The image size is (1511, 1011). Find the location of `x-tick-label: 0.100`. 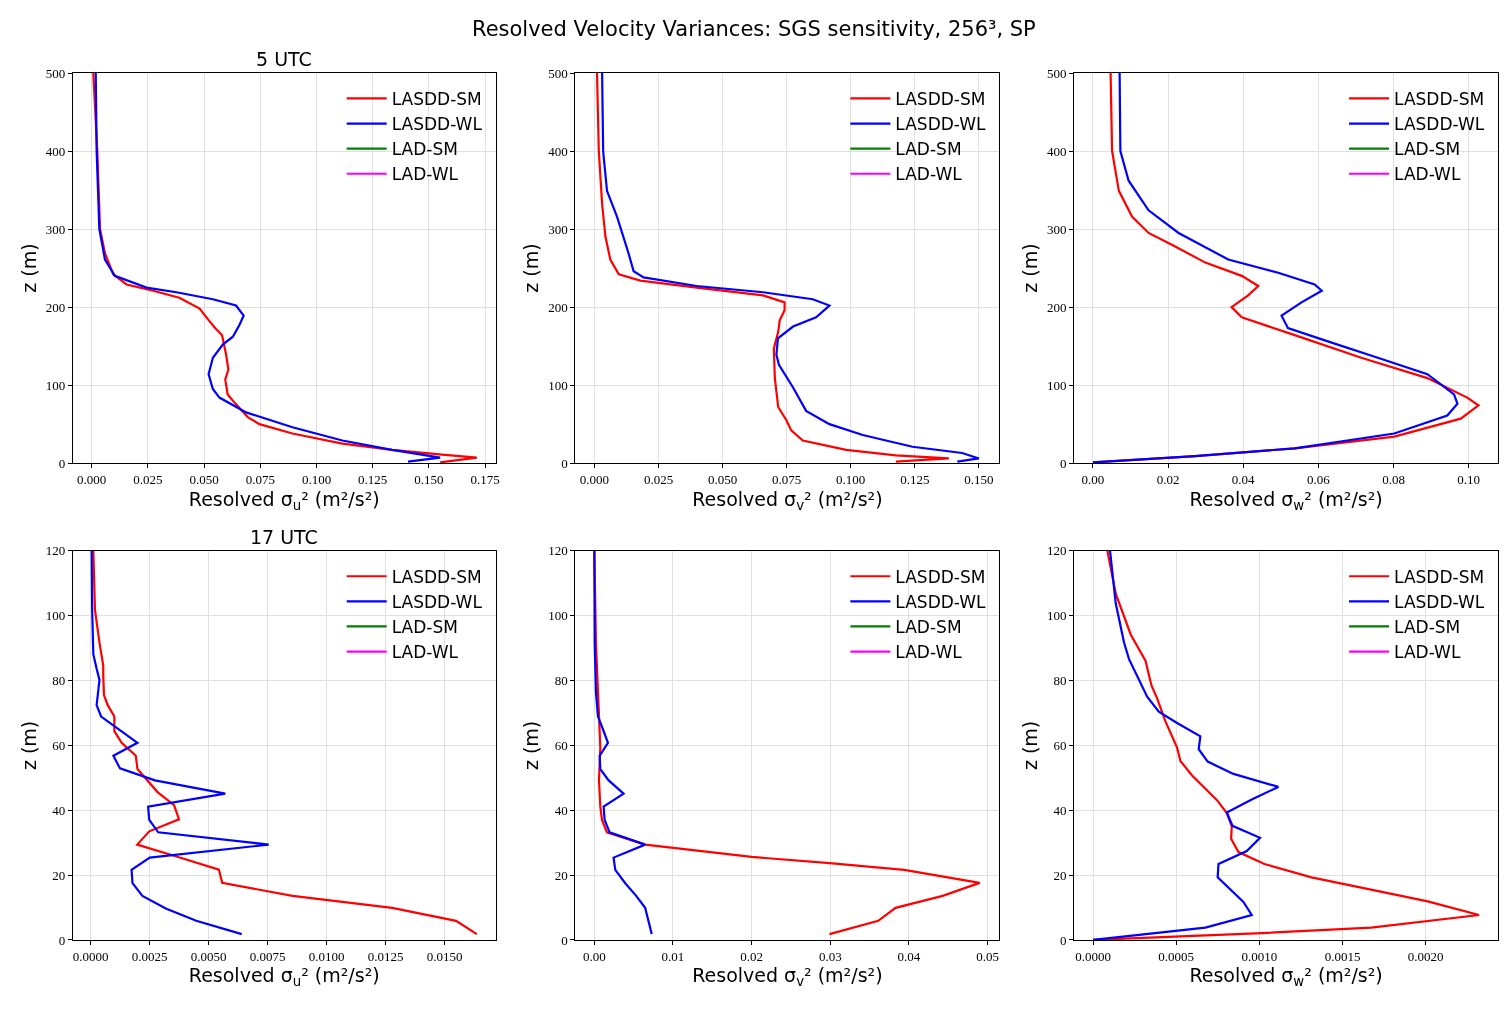

x-tick-label: 0.100 is located at coordinates (851, 479).